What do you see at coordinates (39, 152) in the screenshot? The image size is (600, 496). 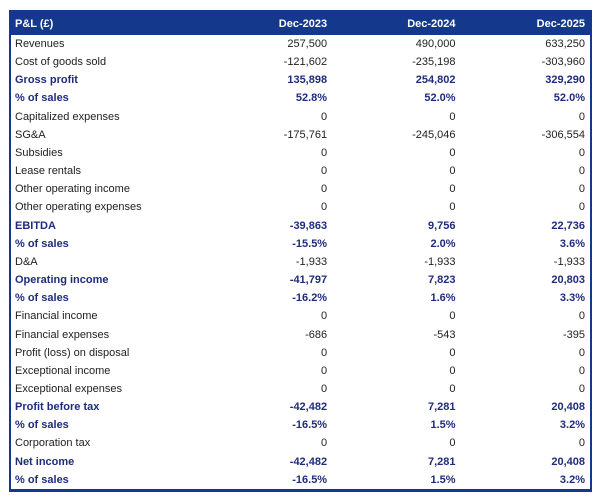 I see `row-label: Subsidies` at bounding box center [39, 152].